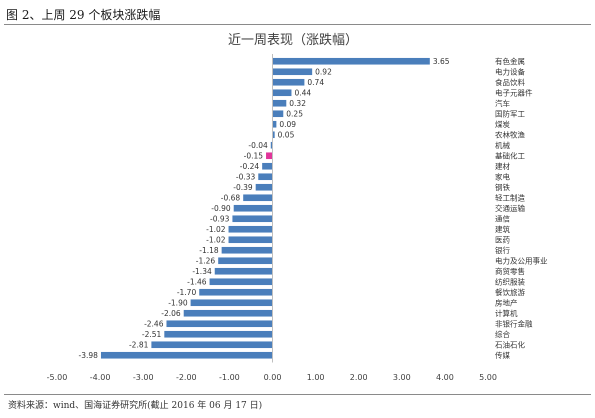 The image size is (595, 418). Describe the element at coordinates (510, 82) in the screenshot. I see `category-label: 食品饮料` at that location.